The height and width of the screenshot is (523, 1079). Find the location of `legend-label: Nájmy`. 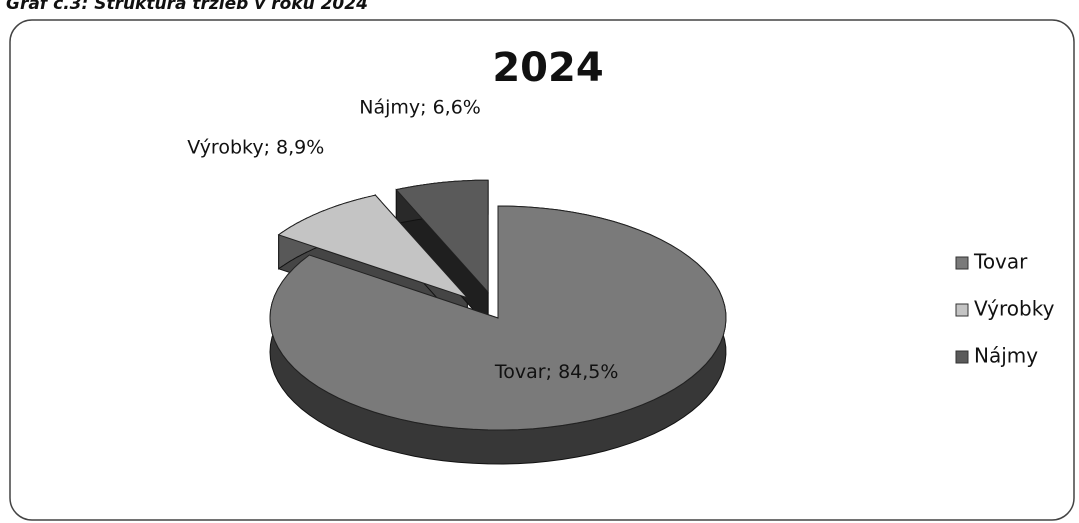

legend-label: Nájmy is located at coordinates (1006, 356).